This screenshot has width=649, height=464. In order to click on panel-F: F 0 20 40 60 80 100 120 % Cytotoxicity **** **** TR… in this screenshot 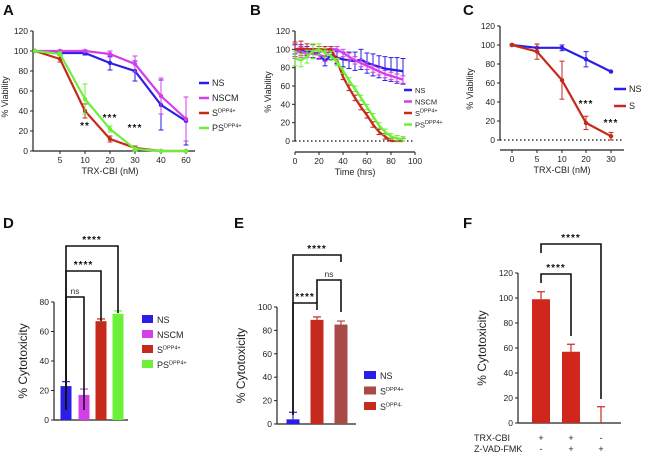, I will do `click(542, 334)`.